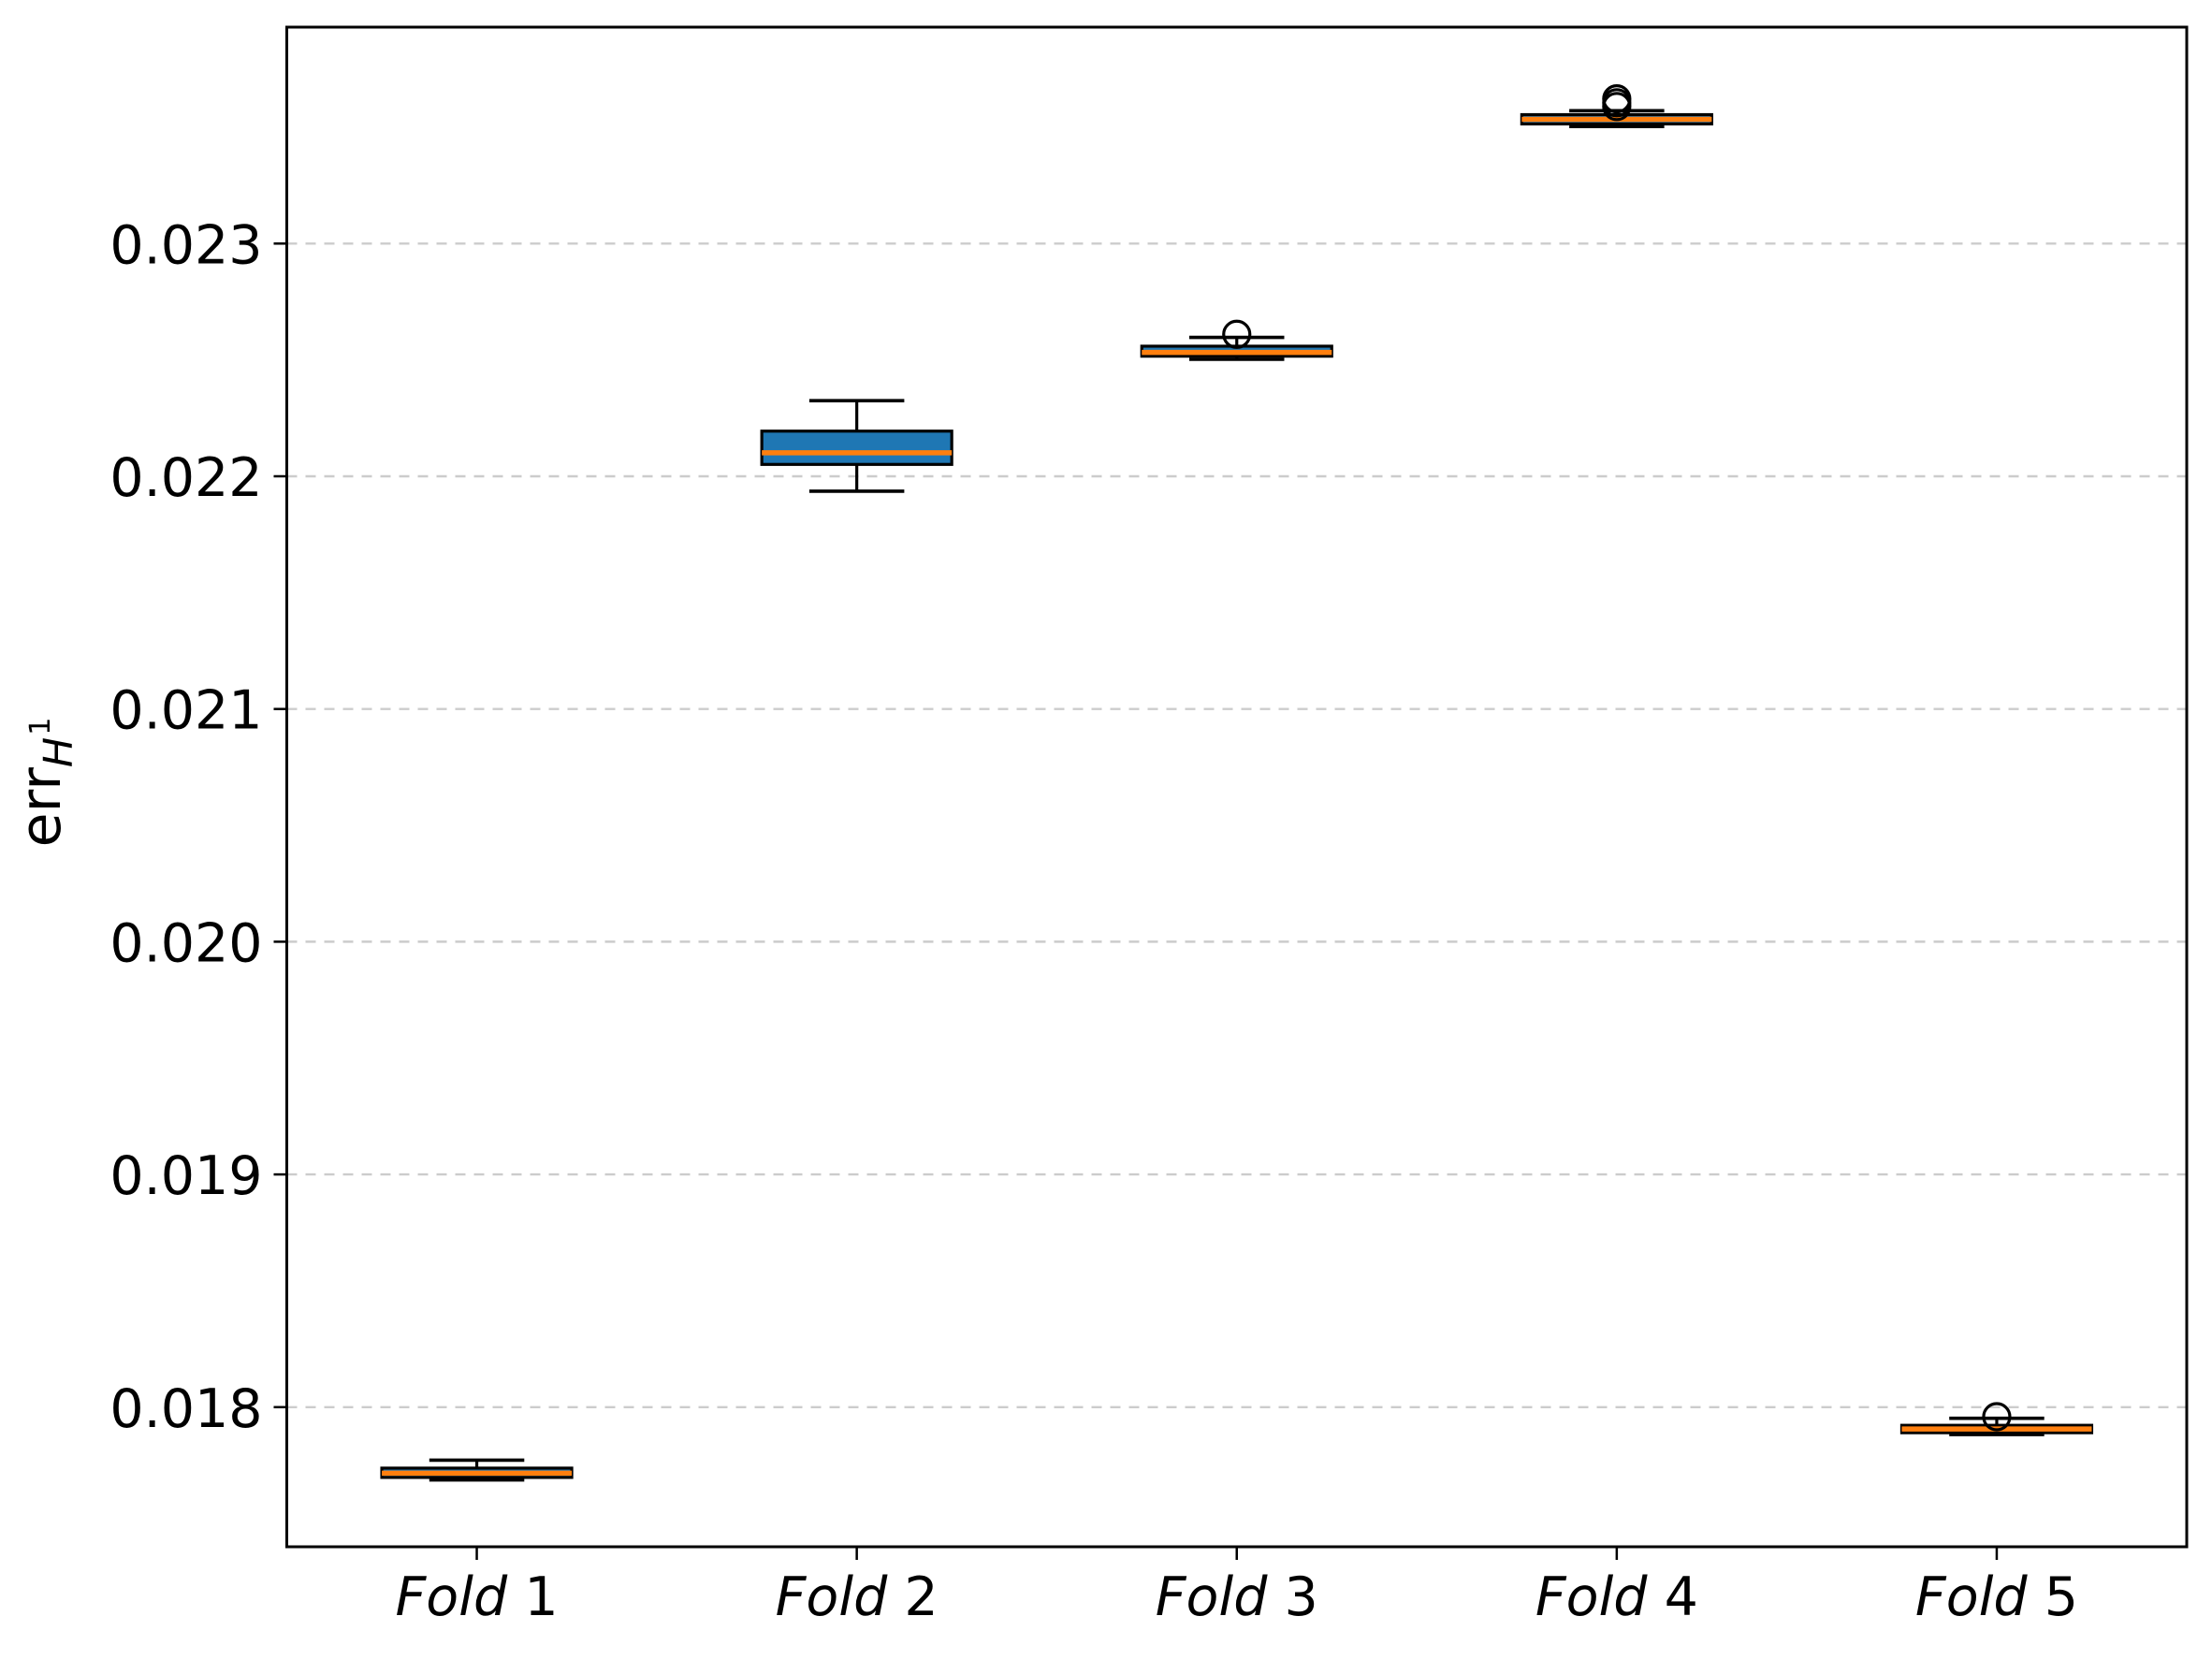  I want to click on x-tick-label: Fold 3, so click(1237, 1597).